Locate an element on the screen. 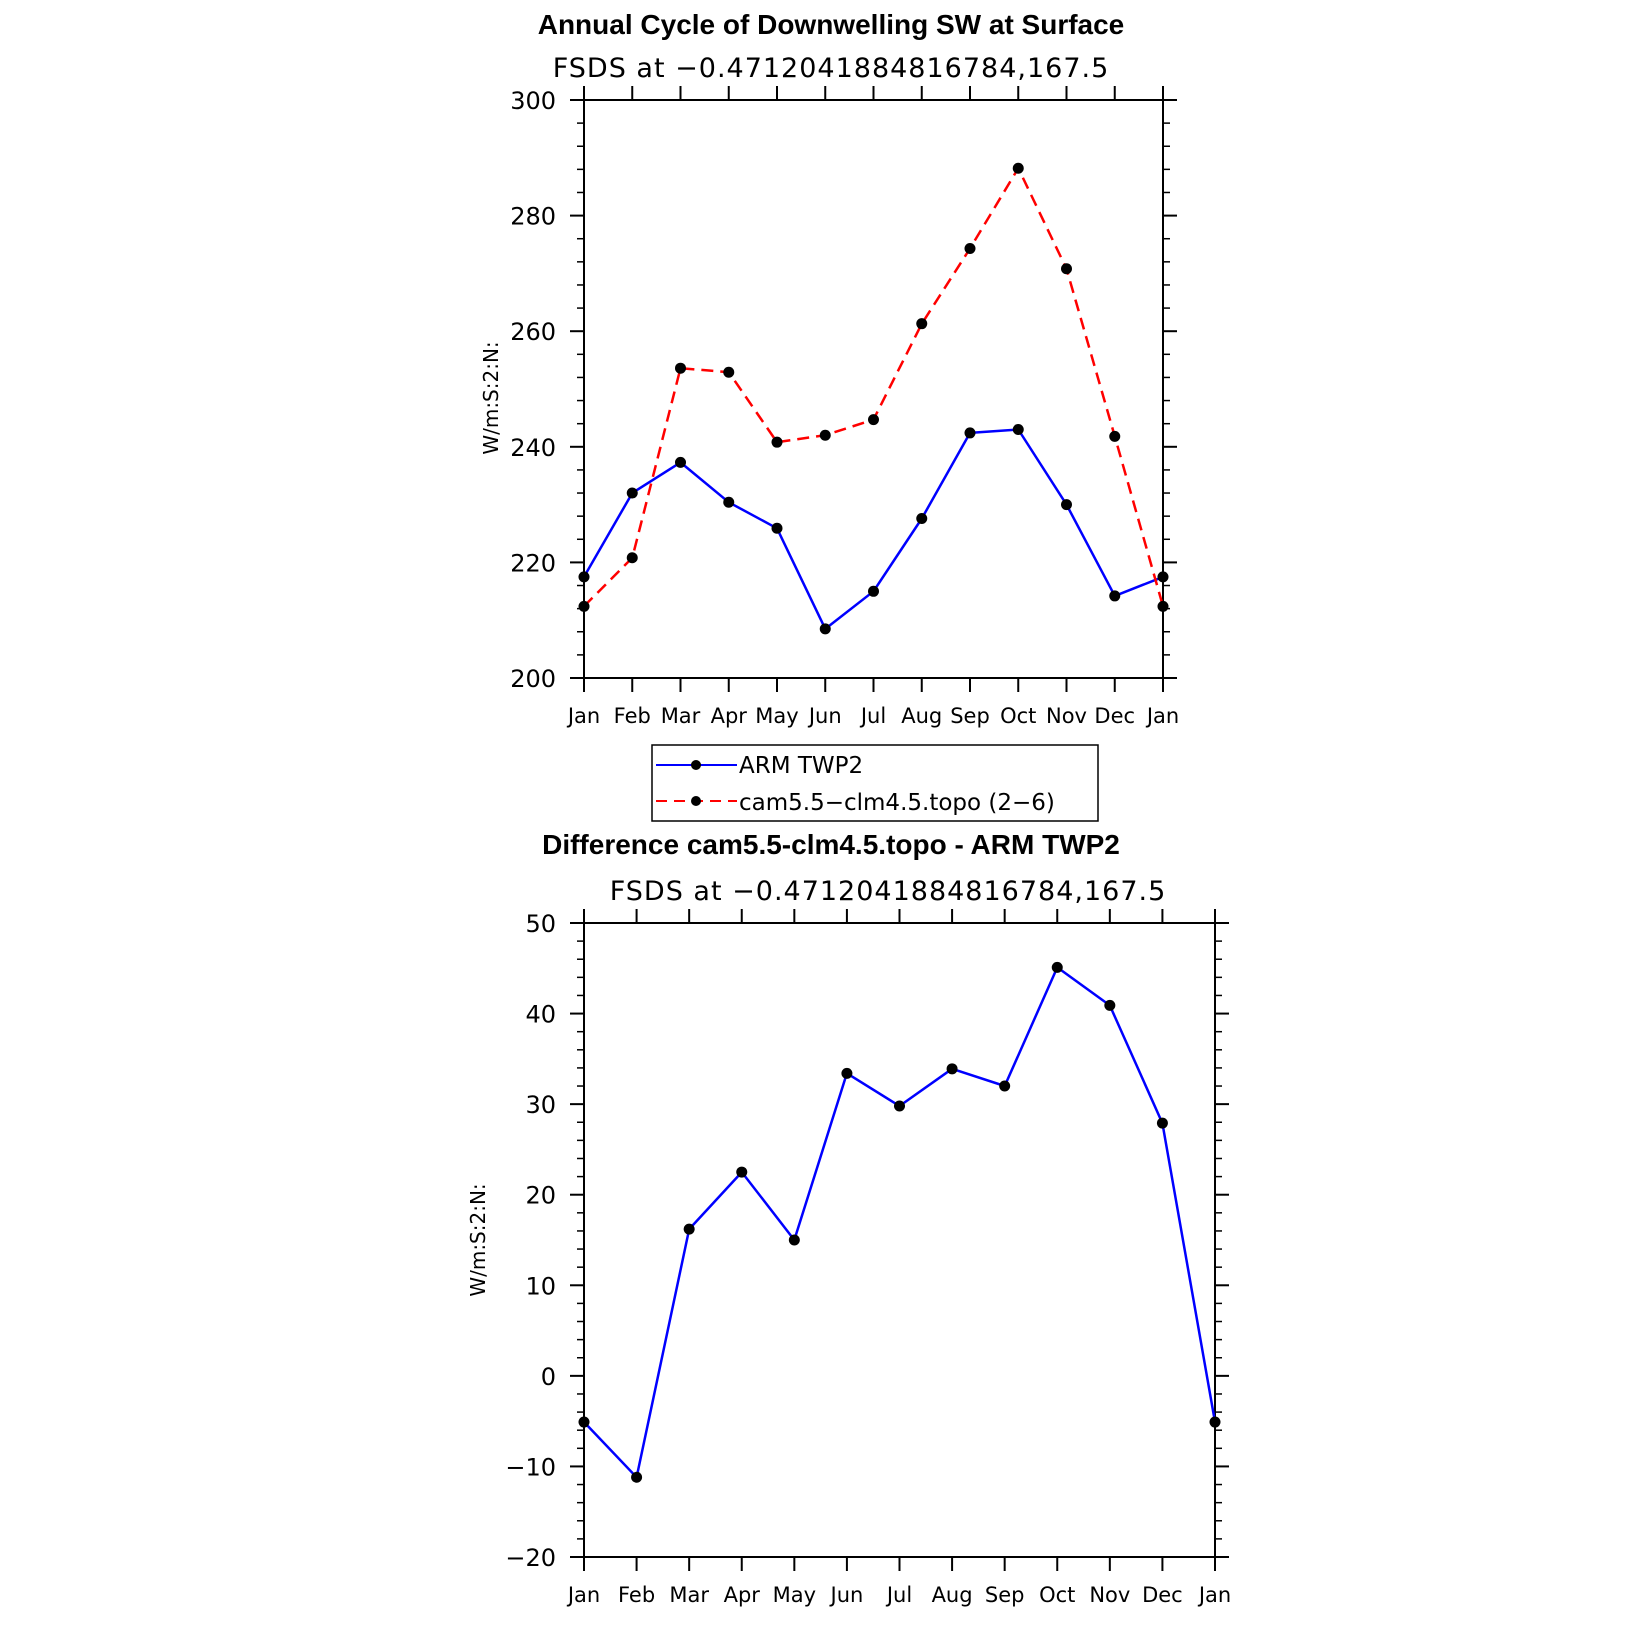  chart-title: Difference cam5.5-clm4.5.topo - ARM TWP2 is located at coordinates (831, 844).